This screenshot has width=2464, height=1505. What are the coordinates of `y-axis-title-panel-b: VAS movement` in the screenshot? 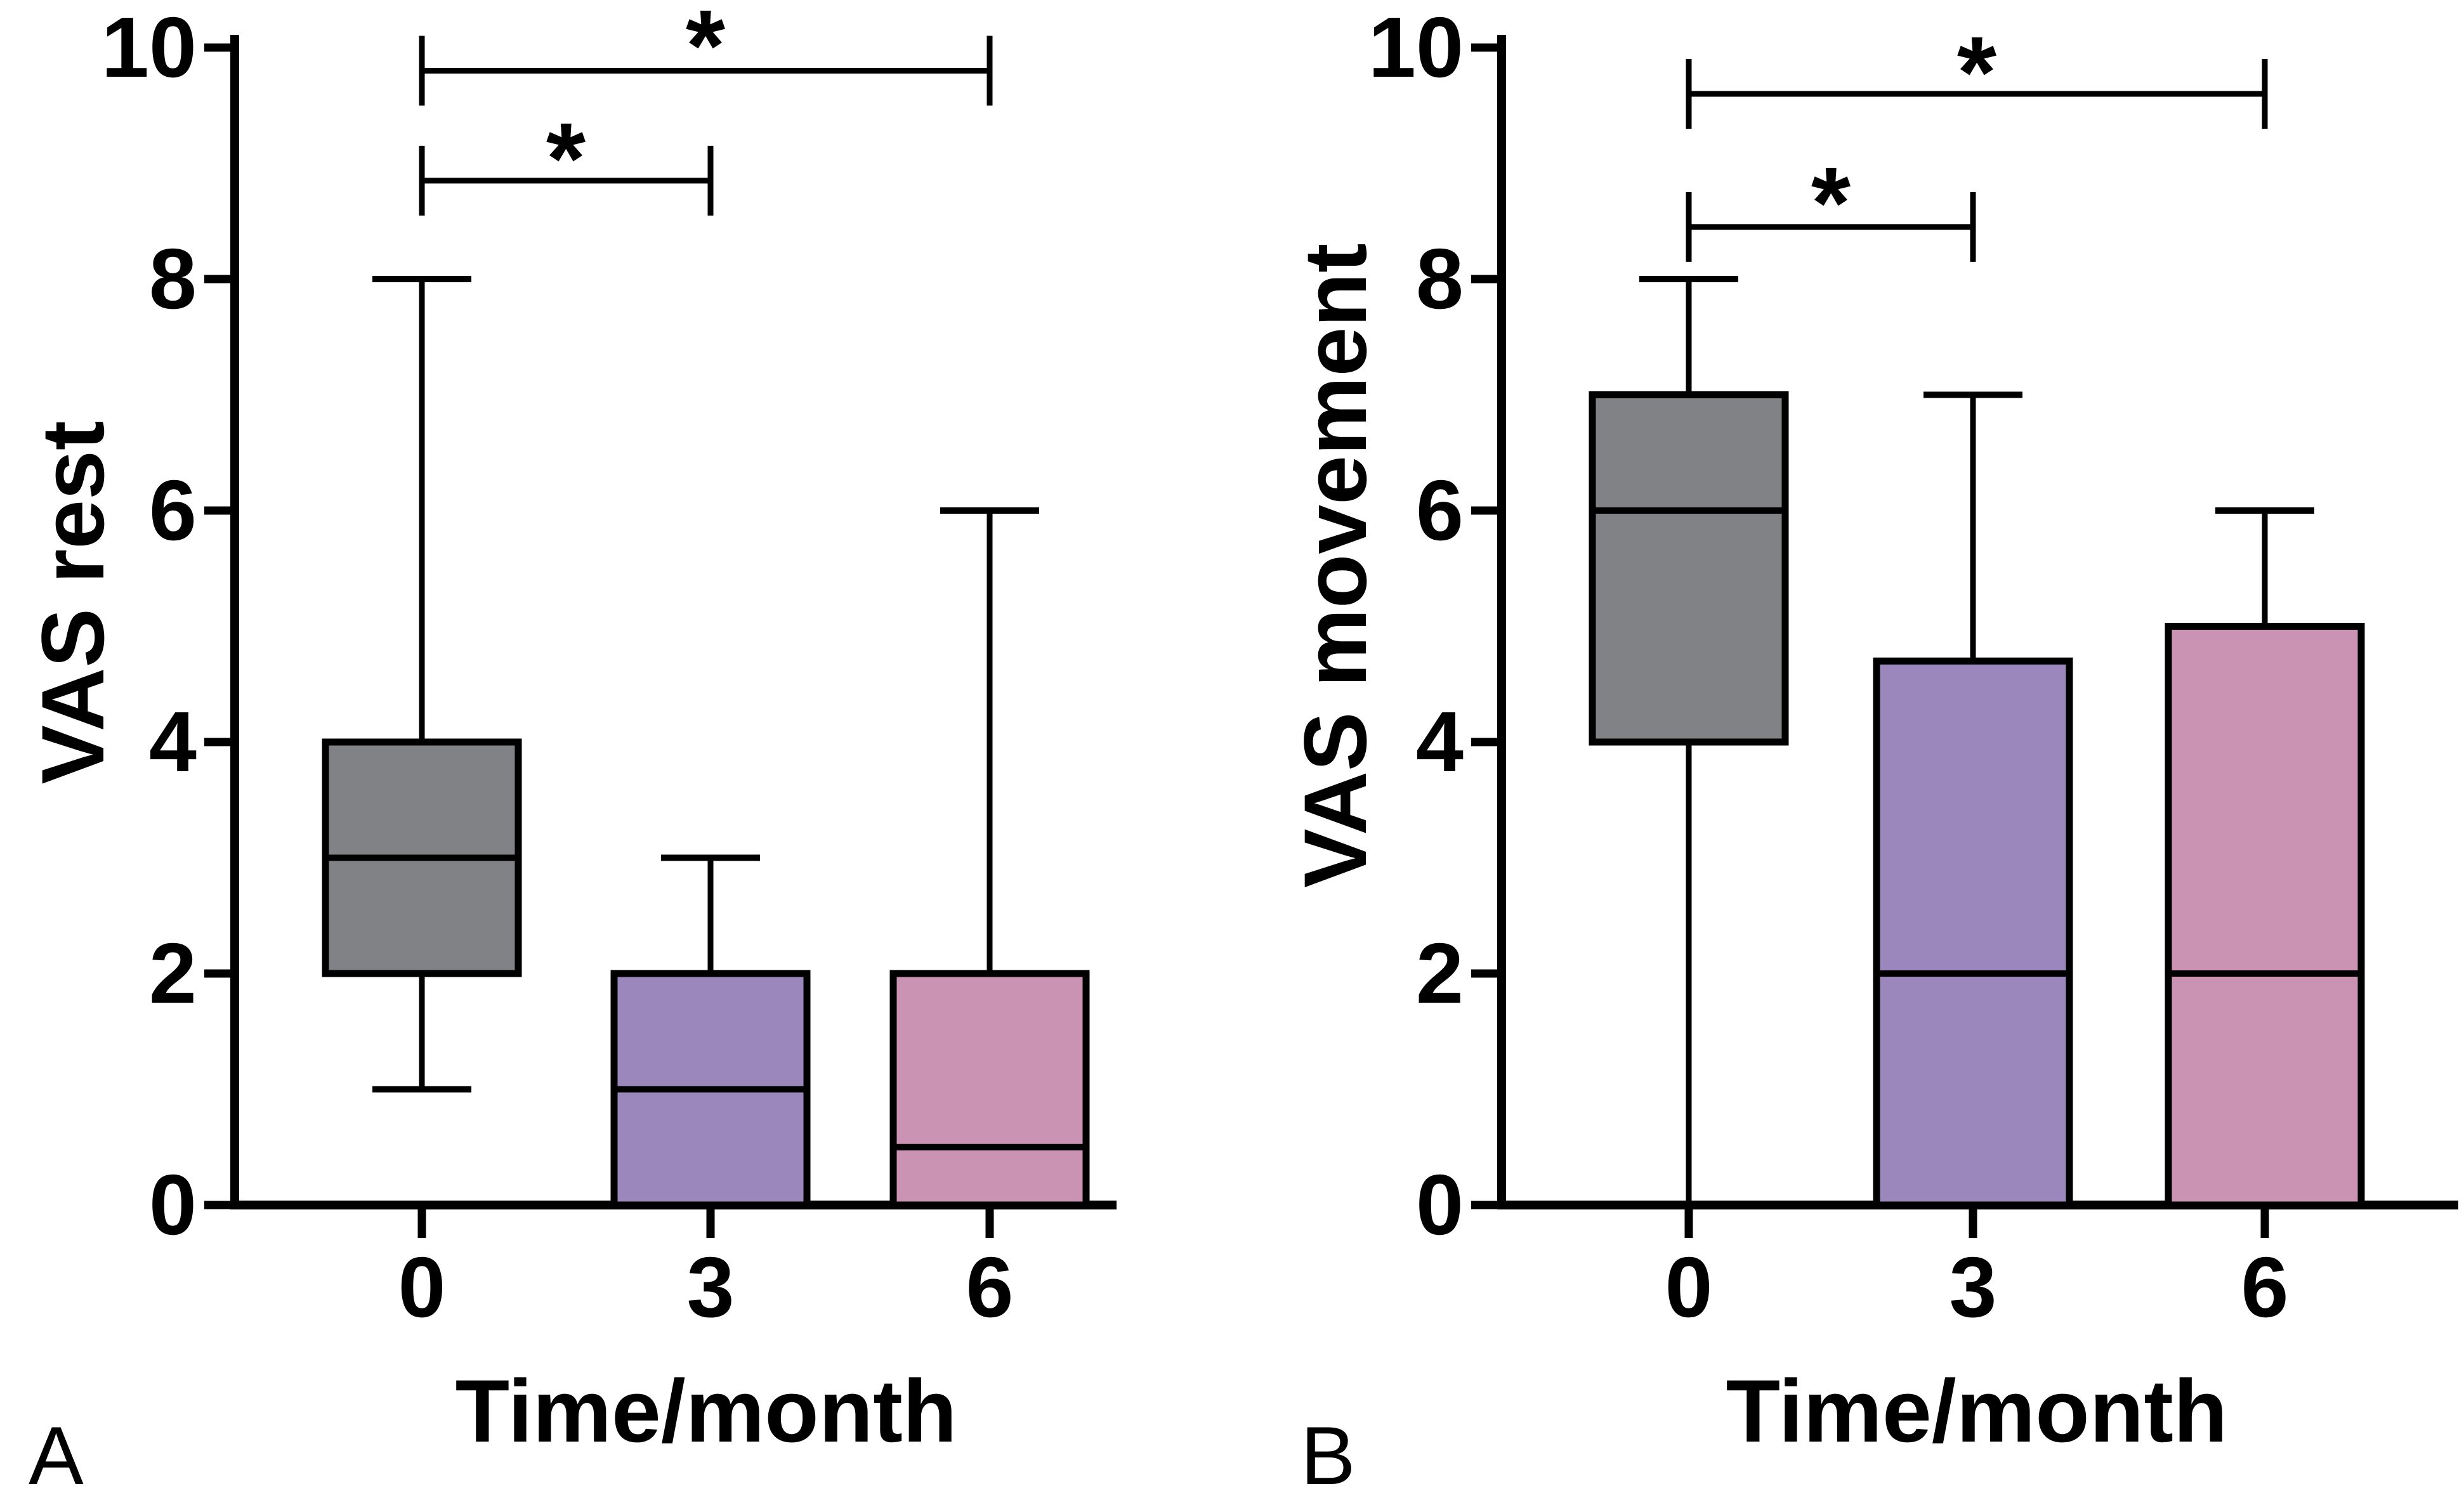 It's located at (1335, 565).